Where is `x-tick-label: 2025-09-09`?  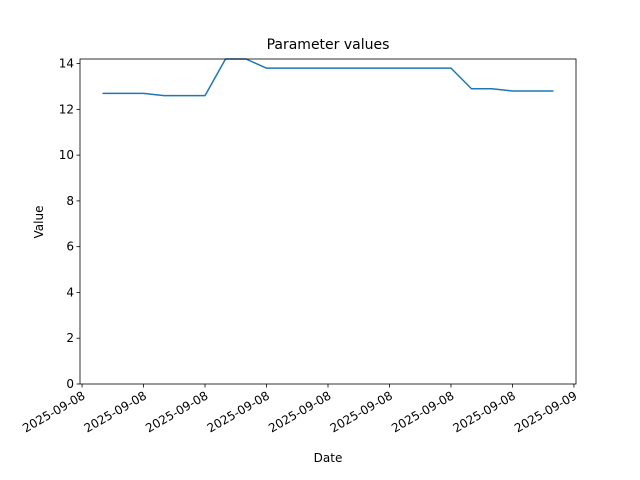
x-tick-label: 2025-09-09 is located at coordinates (545, 411).